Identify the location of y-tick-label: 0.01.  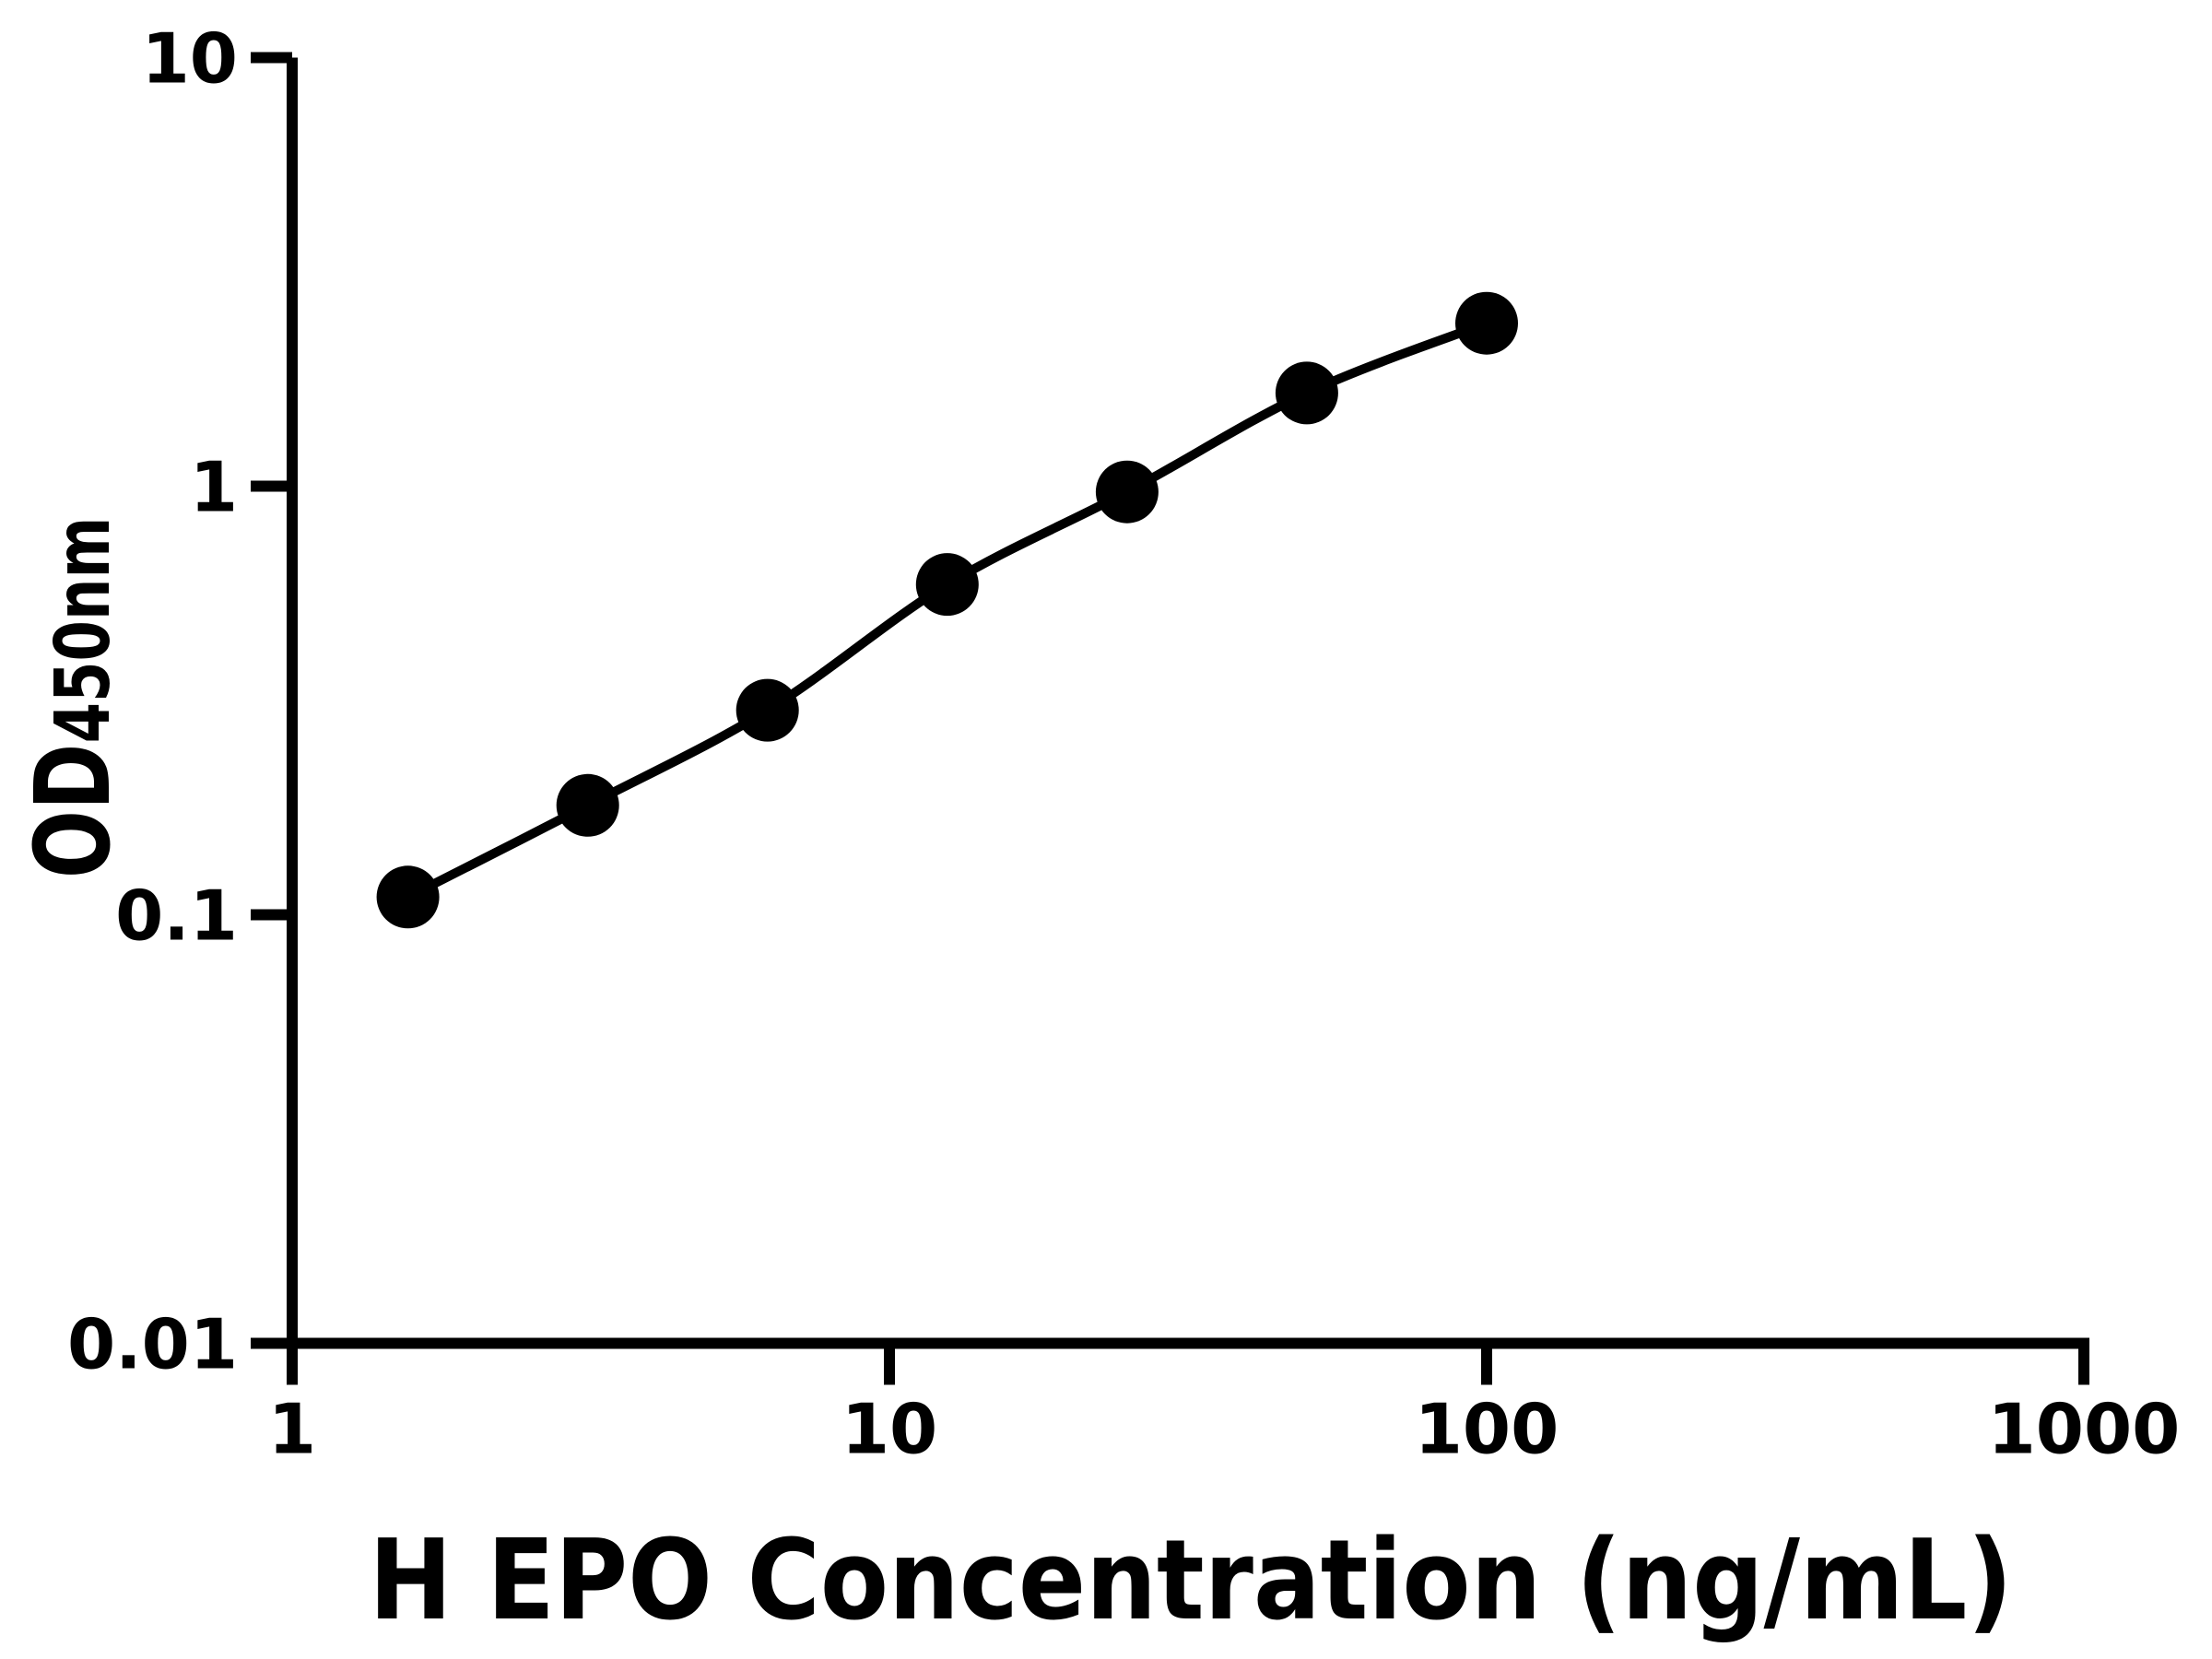
(152, 1344).